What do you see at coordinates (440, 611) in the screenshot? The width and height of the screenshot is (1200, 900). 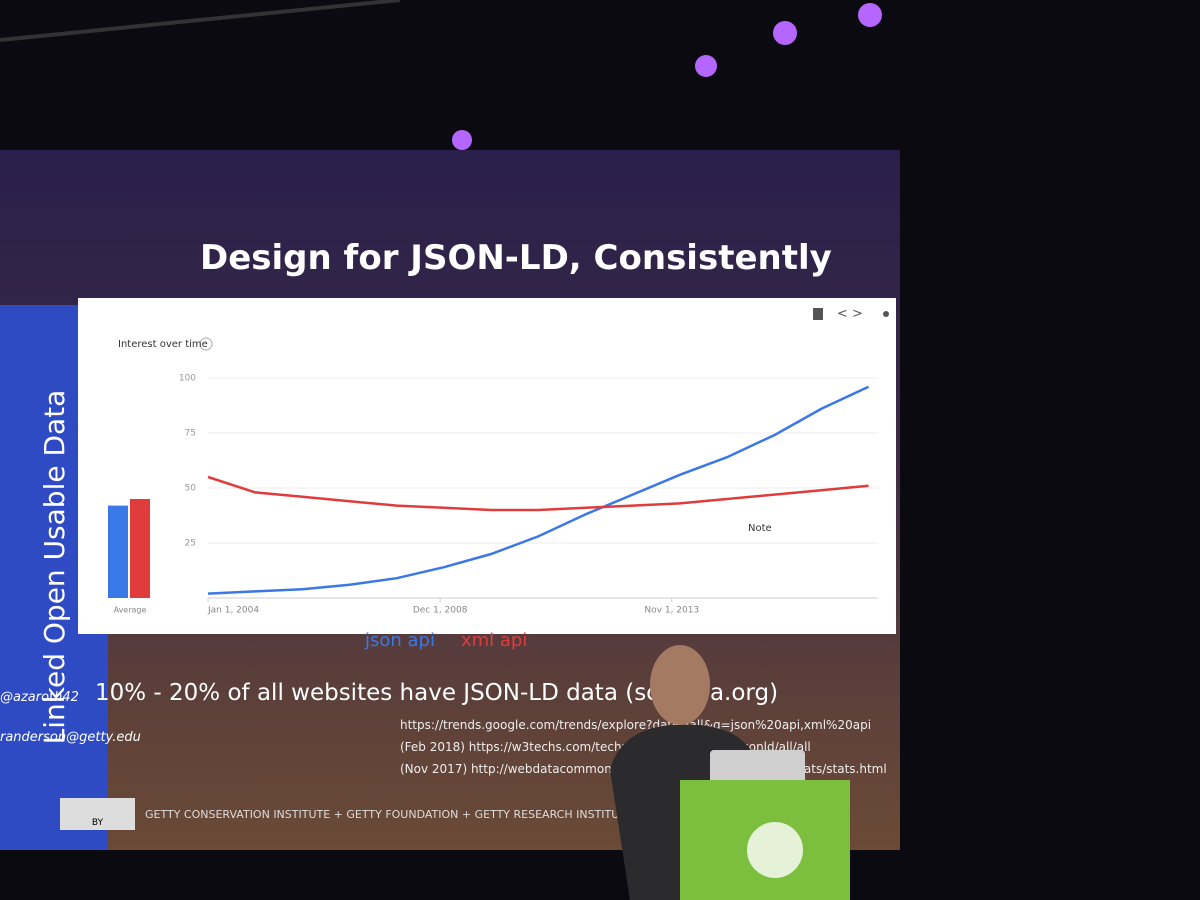 I see `x-tick-label: Dec 1, 2008` at bounding box center [440, 611].